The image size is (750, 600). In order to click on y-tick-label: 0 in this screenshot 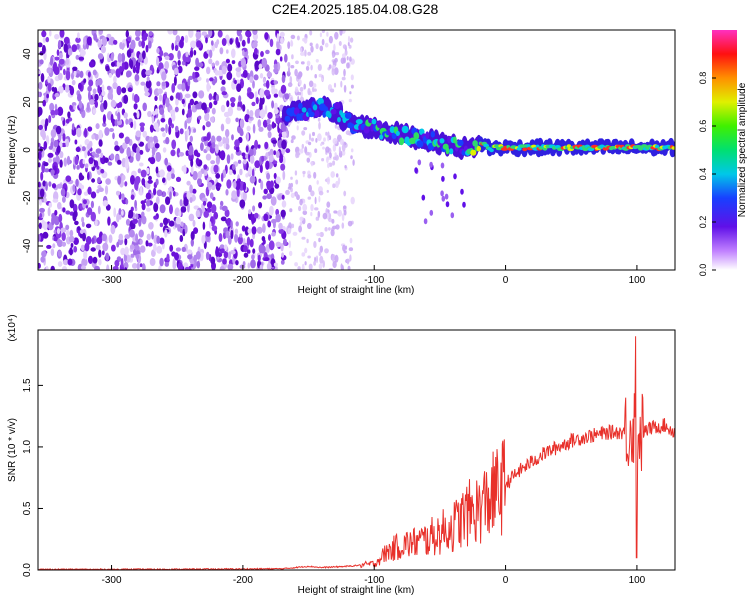, I will do `click(27, 150)`.